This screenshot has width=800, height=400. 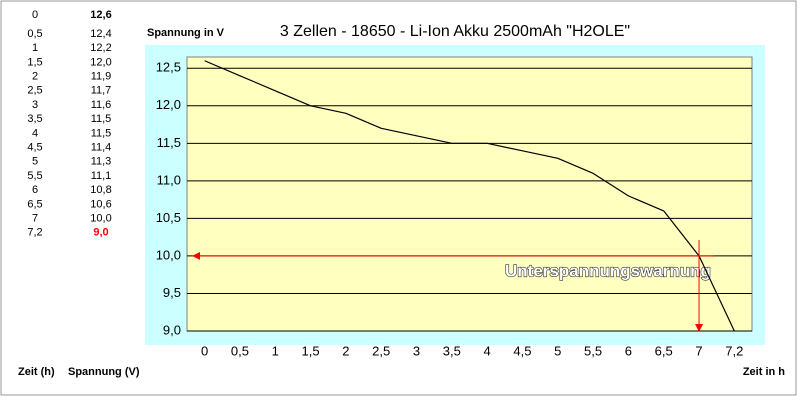 What do you see at coordinates (172, 329) in the screenshot?
I see `y-tick-label: 9,0` at bounding box center [172, 329].